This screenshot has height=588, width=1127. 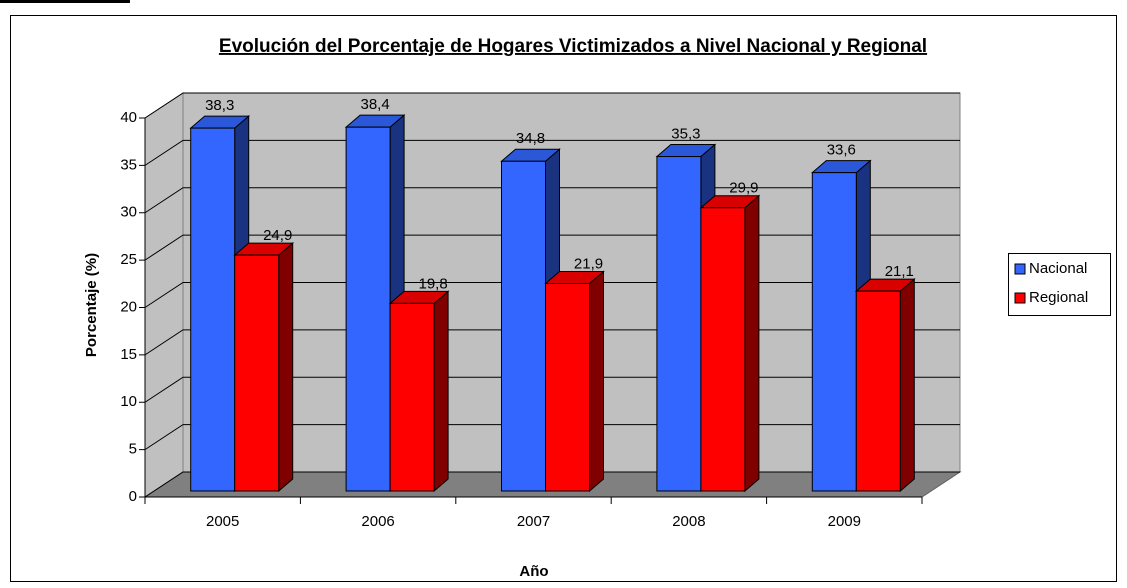 What do you see at coordinates (432, 283) in the screenshot?
I see `data-label: 19,8` at bounding box center [432, 283].